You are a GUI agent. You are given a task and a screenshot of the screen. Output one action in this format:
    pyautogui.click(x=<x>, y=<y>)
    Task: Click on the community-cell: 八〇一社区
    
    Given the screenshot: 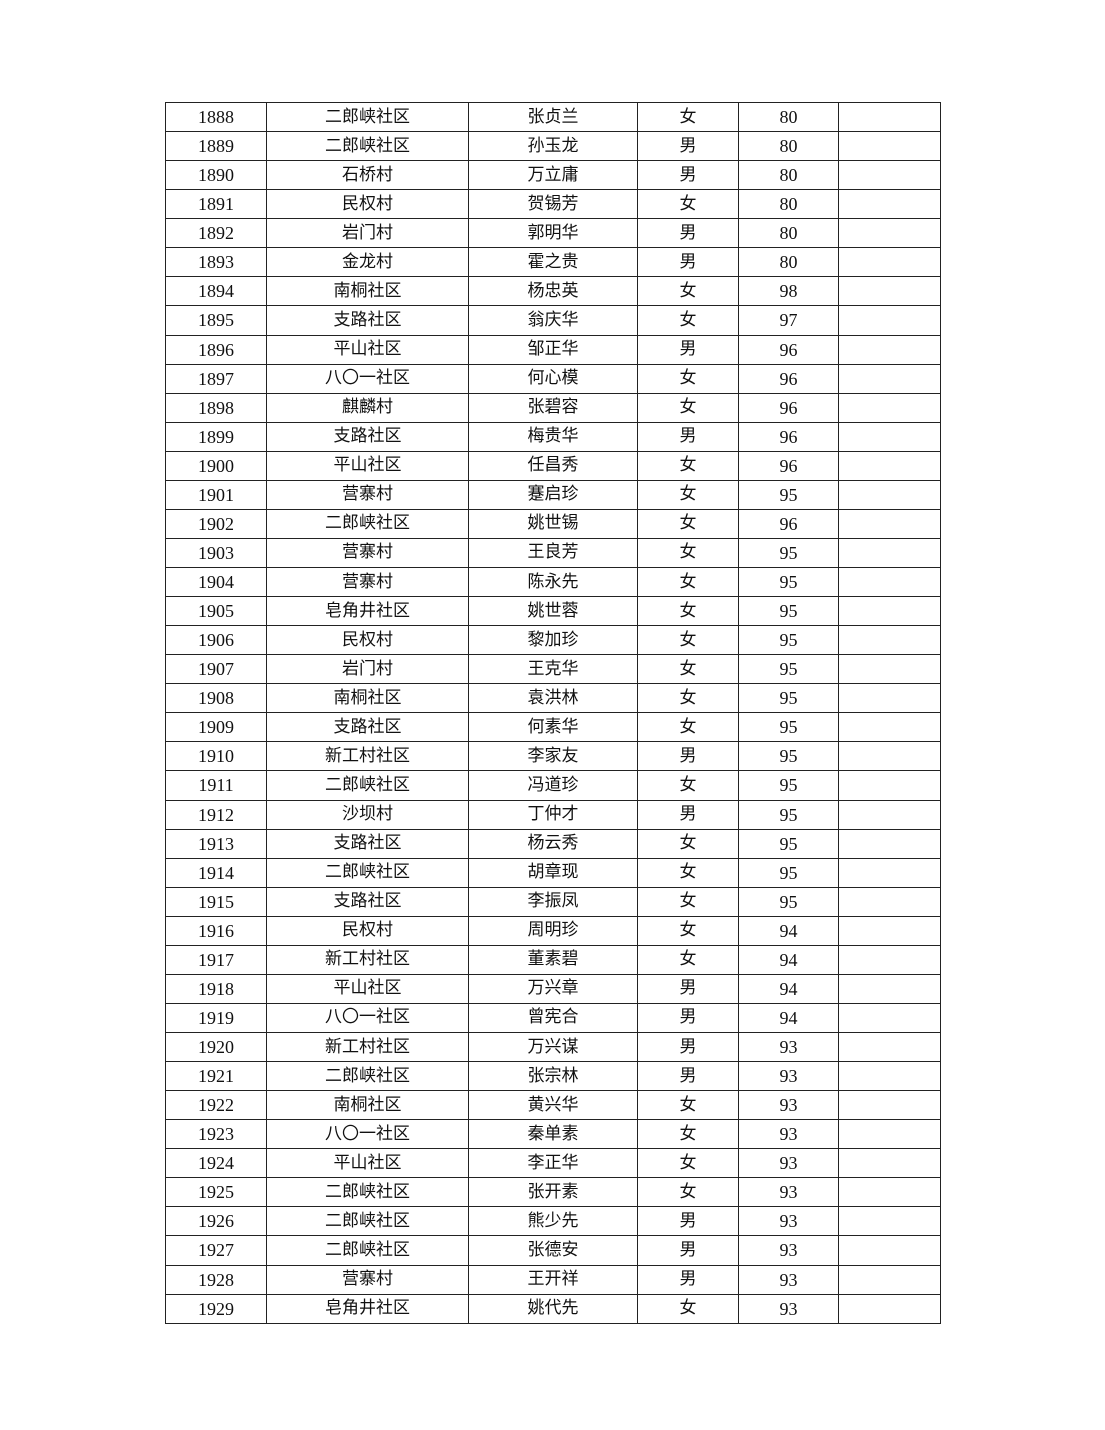 What is the action you would take?
    pyautogui.click(x=367, y=1134)
    